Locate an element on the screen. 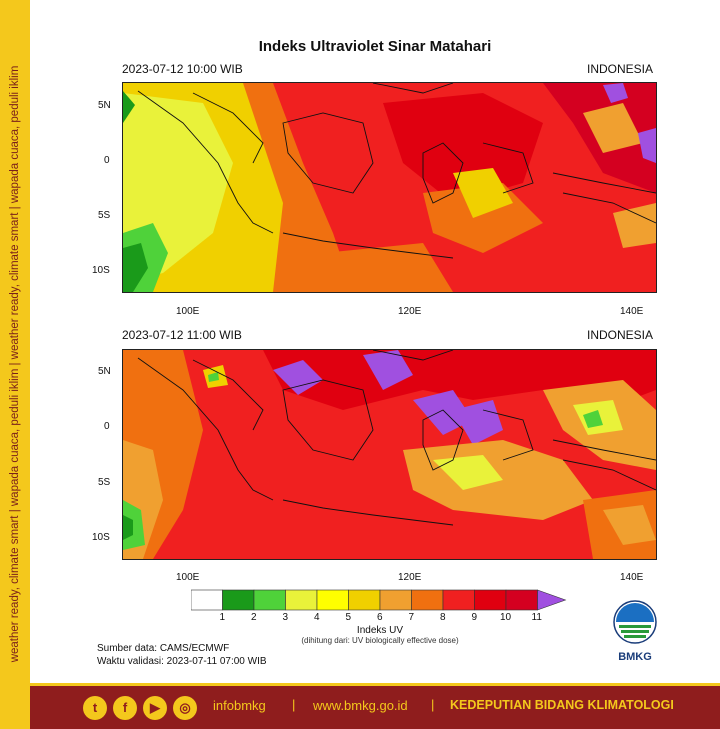 This screenshot has width=720, height=729. panel-1-time: 2023-07-12 10:00 WIB is located at coordinates (182, 69).